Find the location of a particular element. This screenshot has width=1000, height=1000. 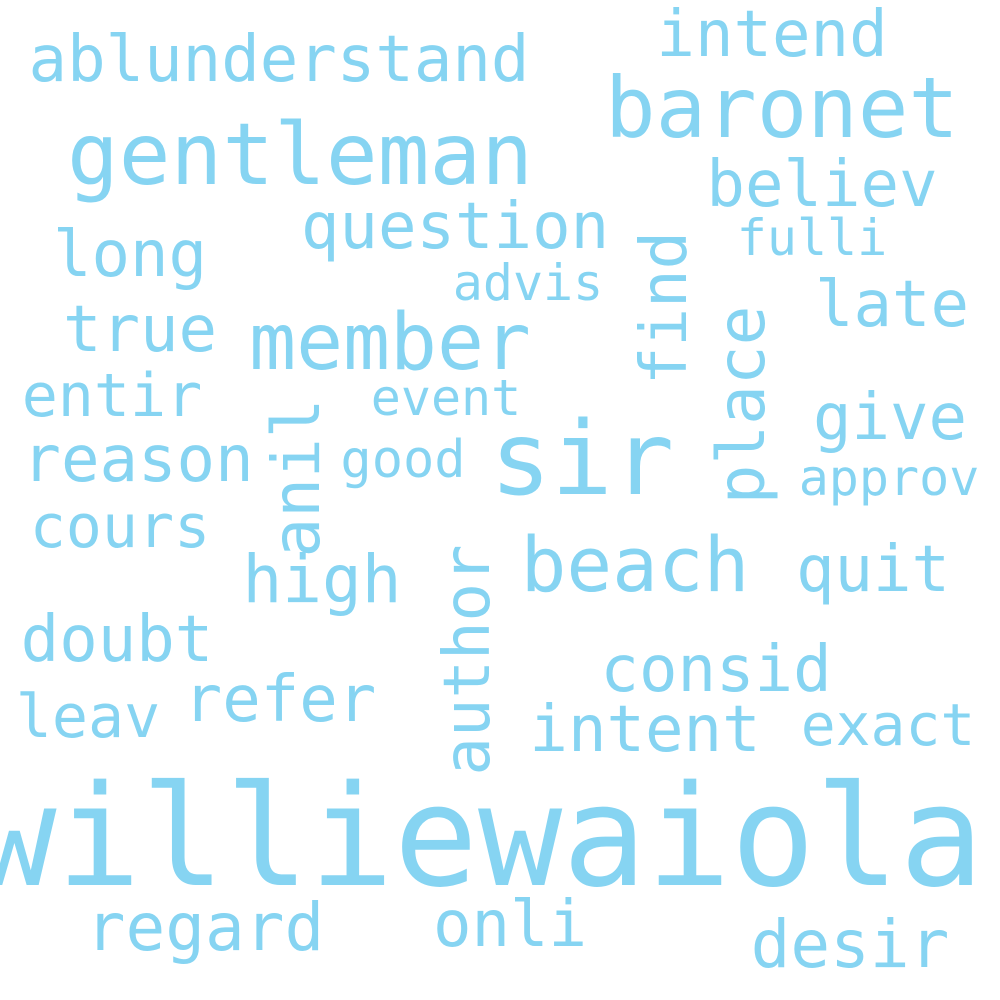

word-doubt: doubt is located at coordinates (117, 640).